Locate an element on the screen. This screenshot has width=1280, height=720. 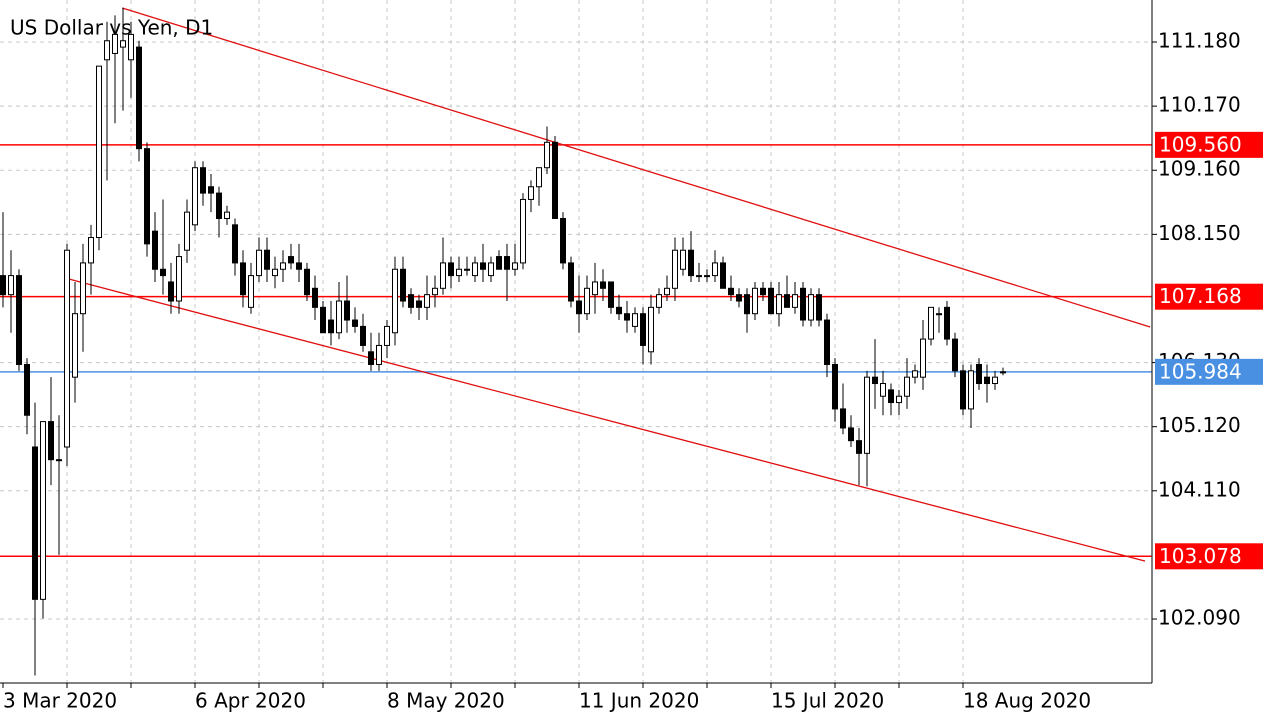
x-tick-label: 6 Apr 2020 is located at coordinates (250, 701).